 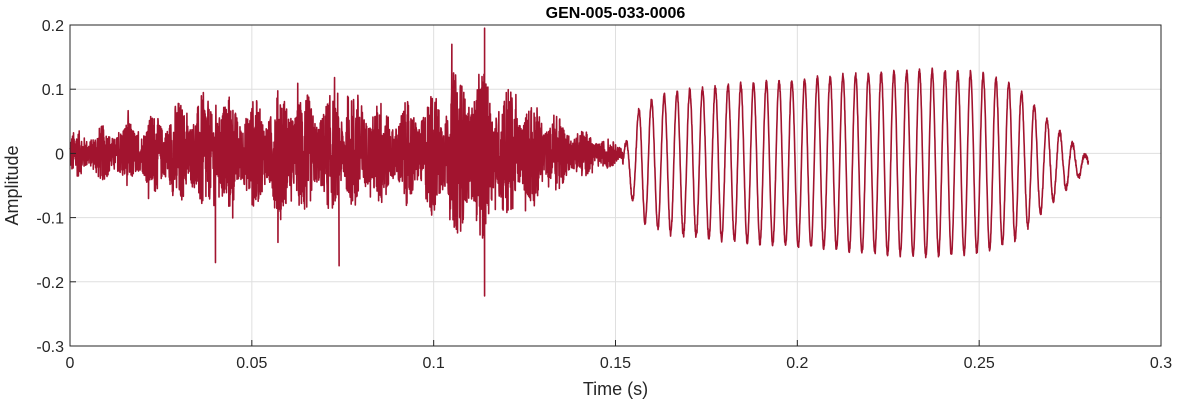 What do you see at coordinates (615, 389) in the screenshot?
I see `x-axis-label: Time (s)` at bounding box center [615, 389].